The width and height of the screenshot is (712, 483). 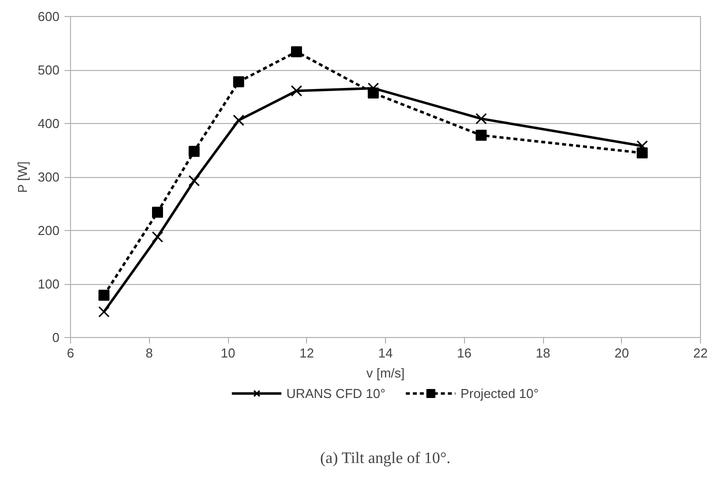 I want to click on y-axis-title: P [W], so click(x=22, y=177).